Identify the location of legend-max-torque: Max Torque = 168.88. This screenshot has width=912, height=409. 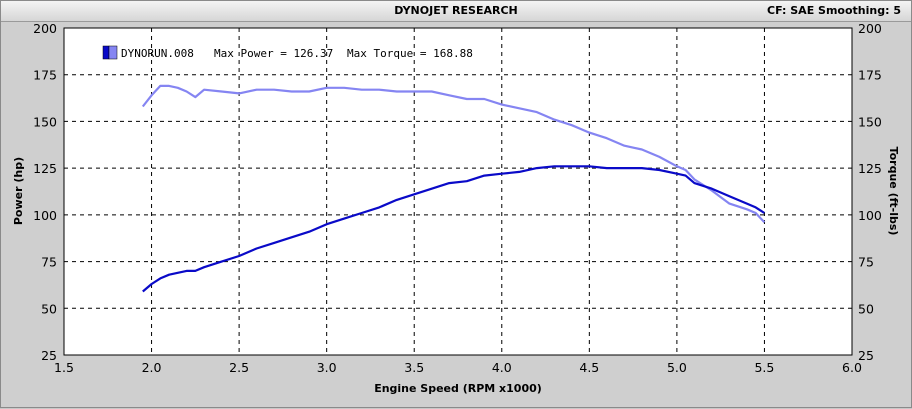
(410, 53).